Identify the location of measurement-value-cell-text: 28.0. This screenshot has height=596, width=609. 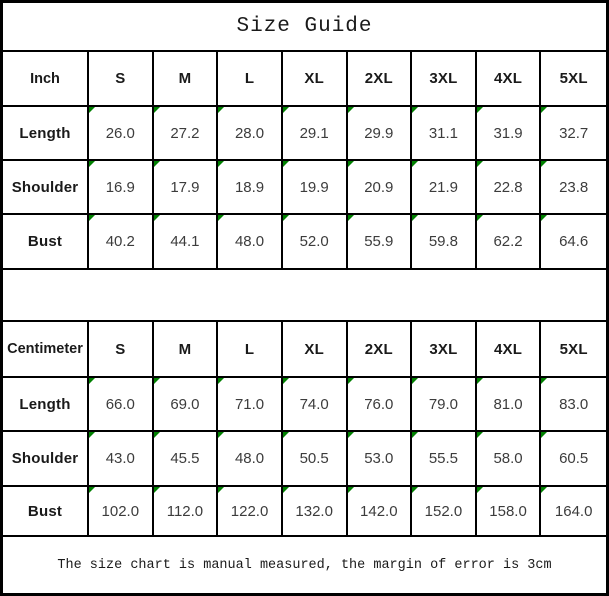
(249, 133).